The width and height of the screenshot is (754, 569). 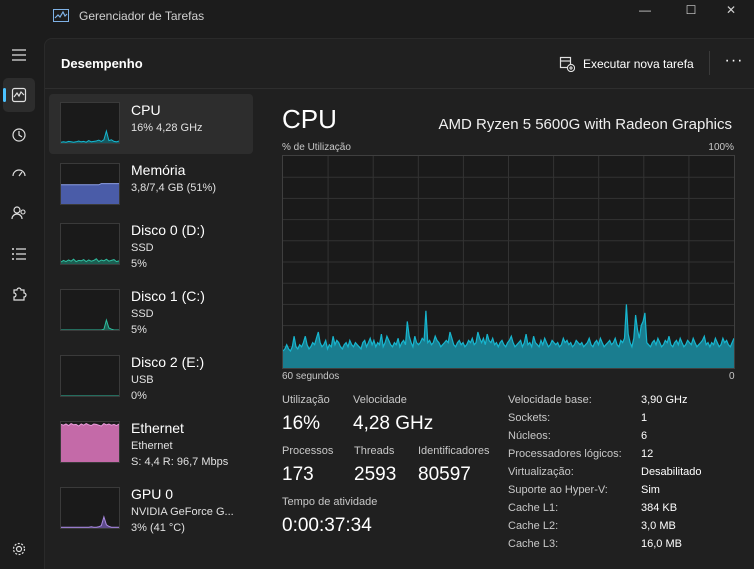 I want to click on speed-value: 4,28 GHz, so click(x=393, y=423).